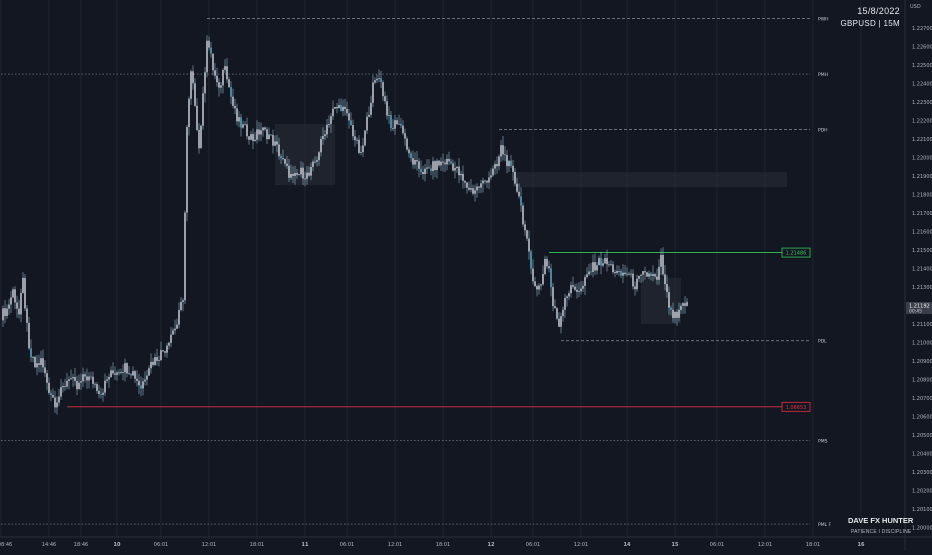 The image size is (932, 555). What do you see at coordinates (922, 232) in the screenshot?
I see `y-tick-label: 1.21600` at bounding box center [922, 232].